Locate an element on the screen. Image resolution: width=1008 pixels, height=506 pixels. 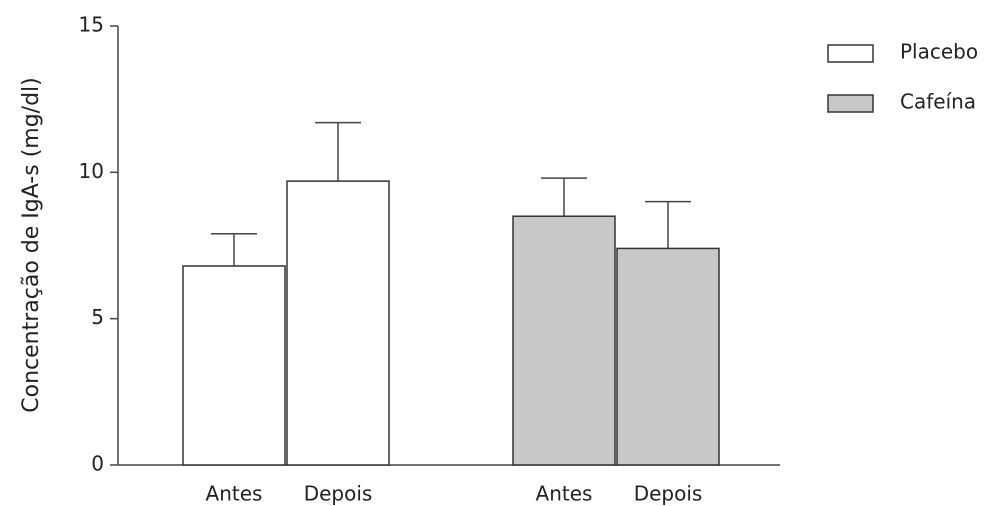
y-tick-label: 5 is located at coordinates (97, 317).